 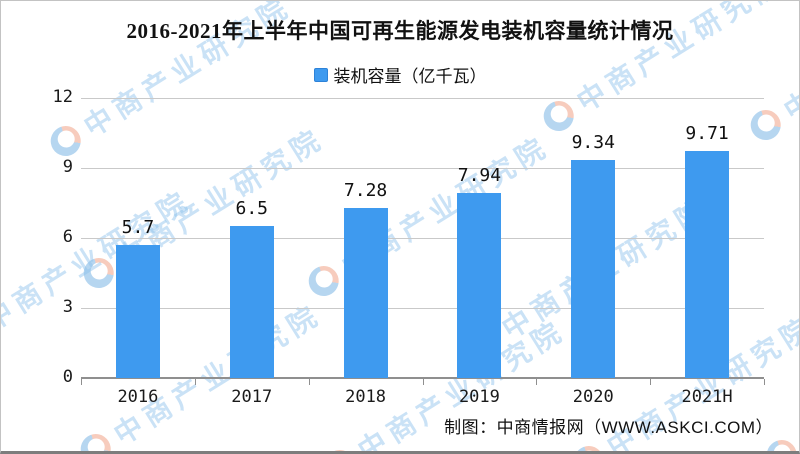 What do you see at coordinates (67, 167) in the screenshot?
I see `y-axis-tick-label: 9` at bounding box center [67, 167].